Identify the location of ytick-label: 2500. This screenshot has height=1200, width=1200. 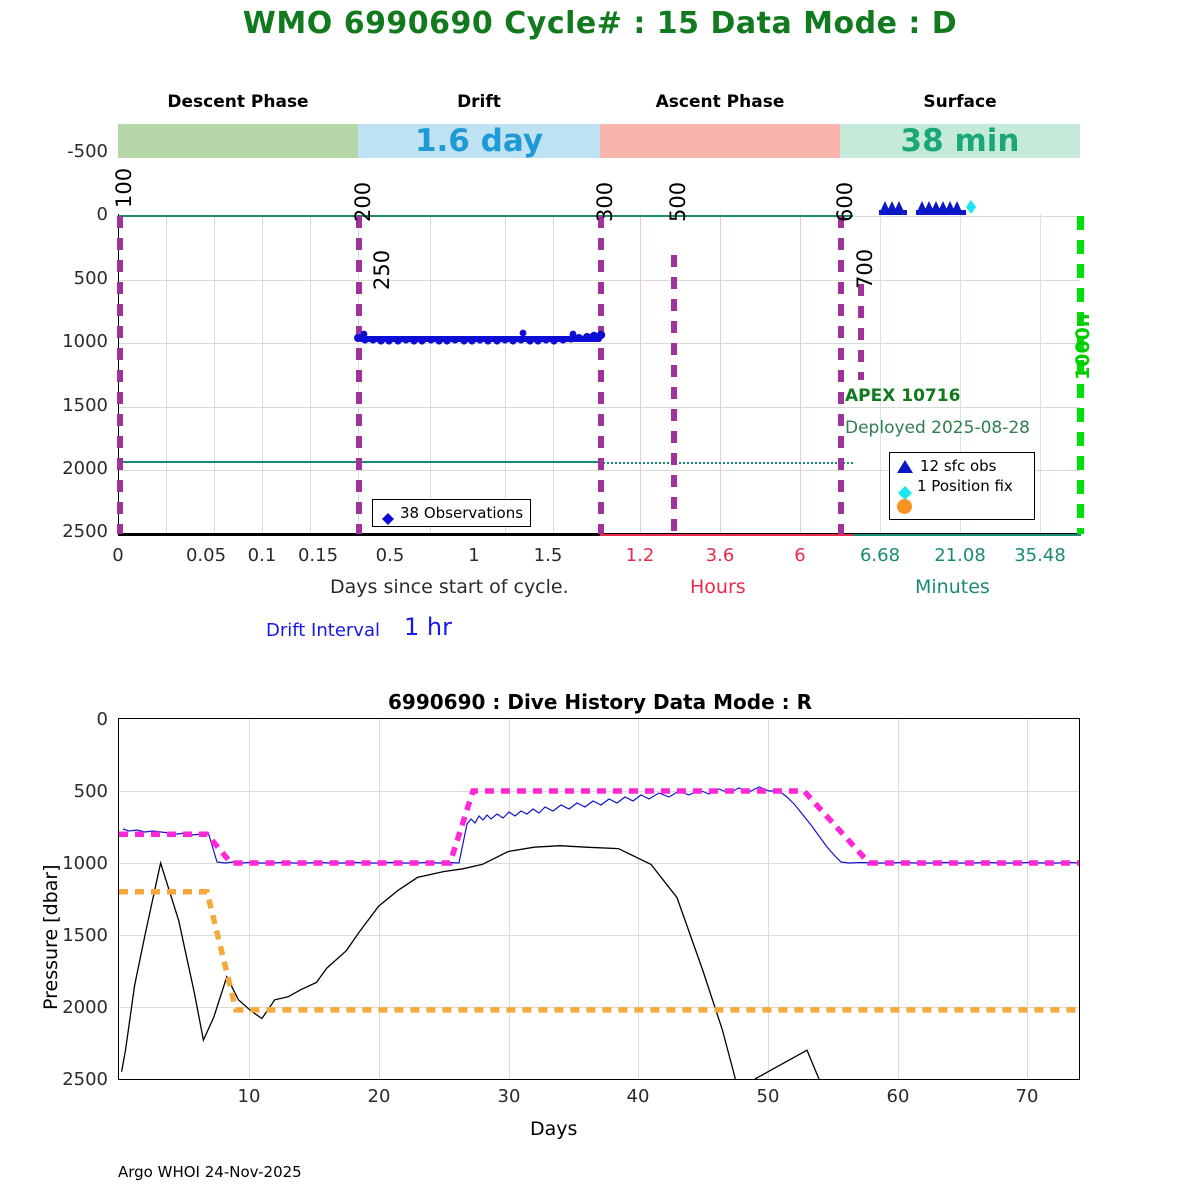
(85, 531).